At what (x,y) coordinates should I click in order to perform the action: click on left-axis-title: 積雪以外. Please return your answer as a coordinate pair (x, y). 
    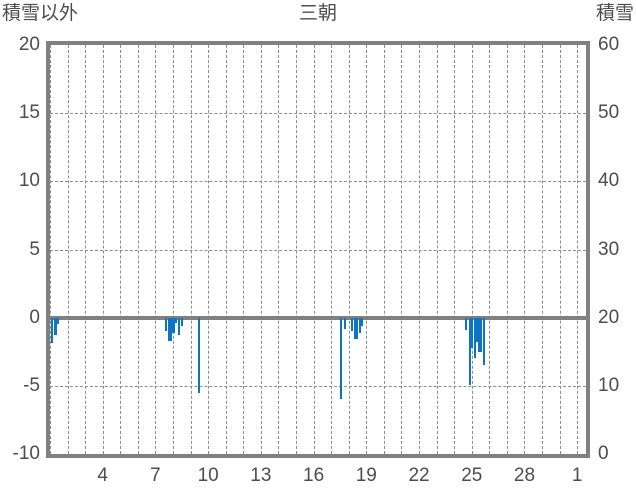
    Looking at the image, I should click on (40, 13).